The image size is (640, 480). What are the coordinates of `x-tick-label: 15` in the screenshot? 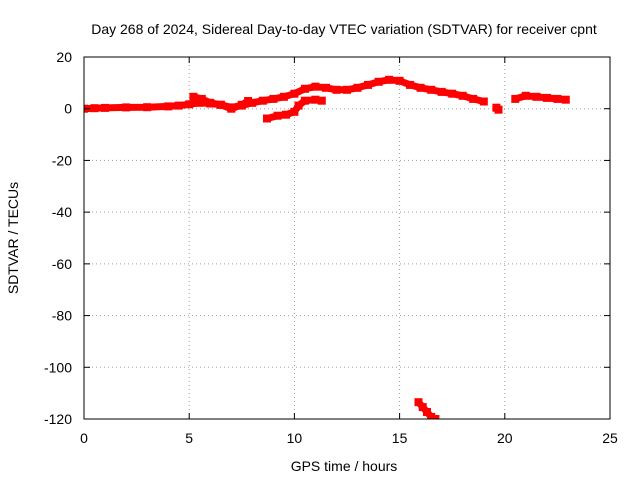 It's located at (400, 438).